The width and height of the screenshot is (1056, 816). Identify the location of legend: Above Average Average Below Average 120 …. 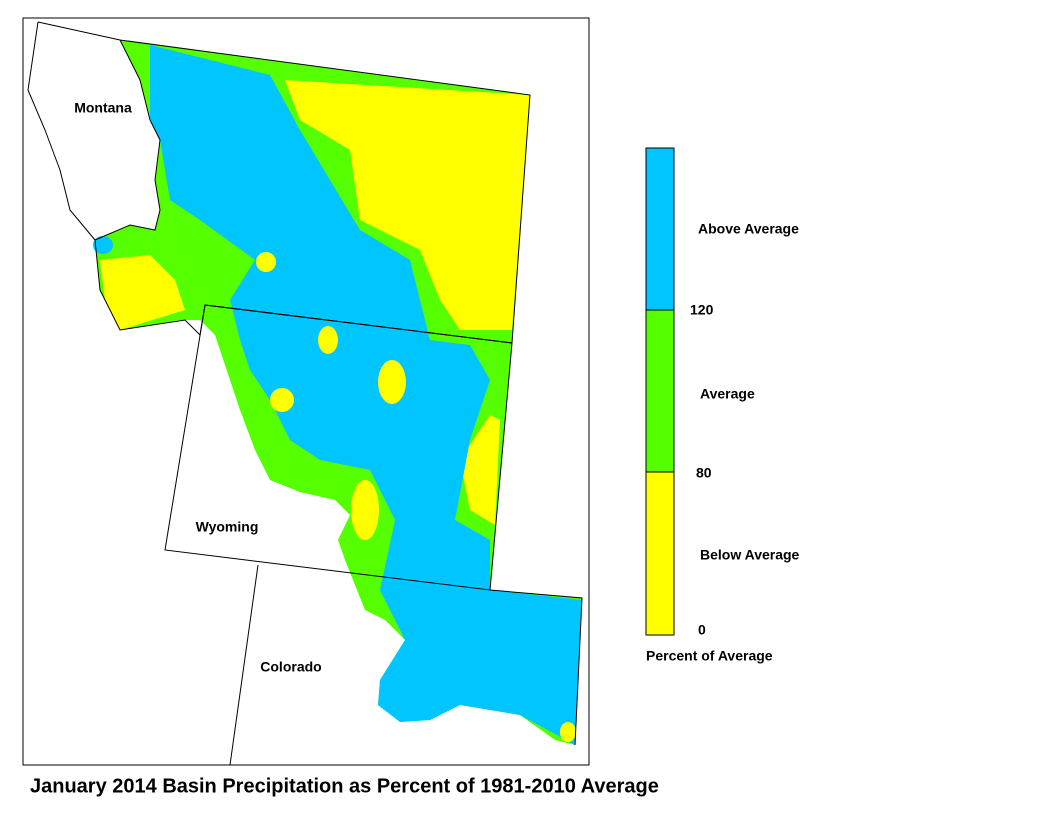
(722, 405).